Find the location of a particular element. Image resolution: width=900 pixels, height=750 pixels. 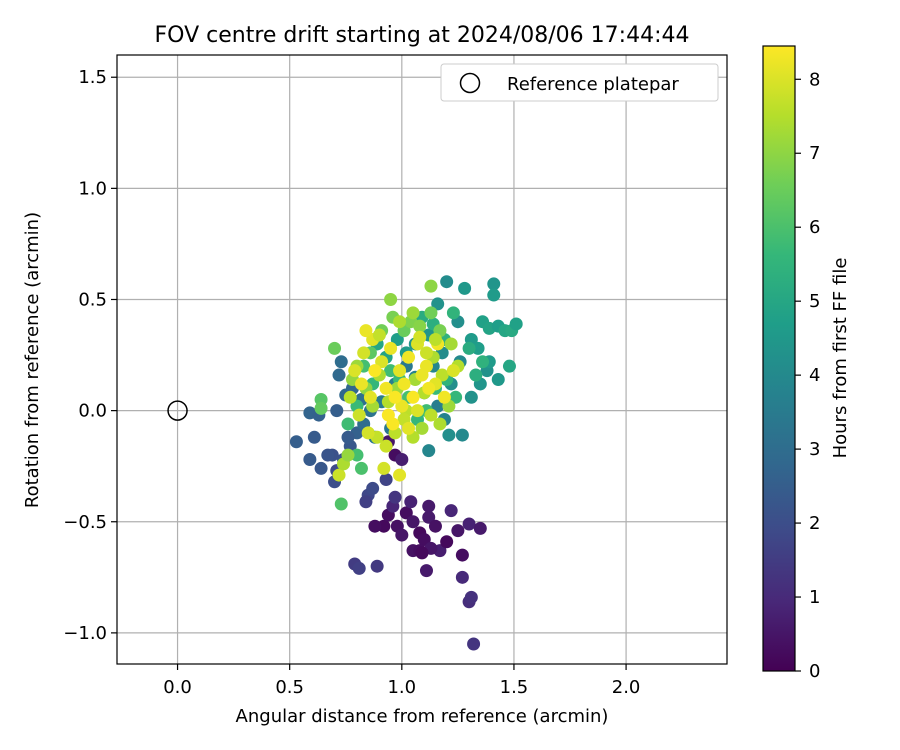

x-axis-ticks: 0.0 0.5 1.0 1.5 2.0 is located at coordinates (401, 681).